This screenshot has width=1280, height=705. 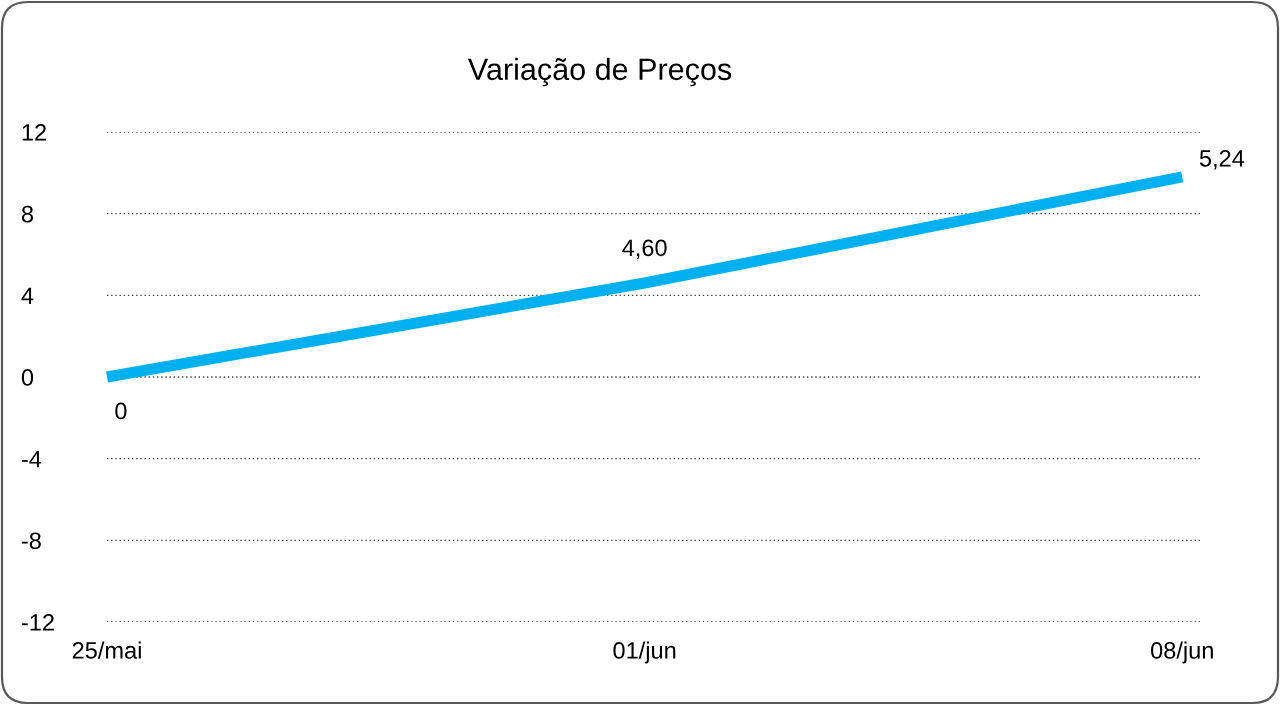 What do you see at coordinates (599, 72) in the screenshot?
I see `chart-title: Variação de Preços` at bounding box center [599, 72].